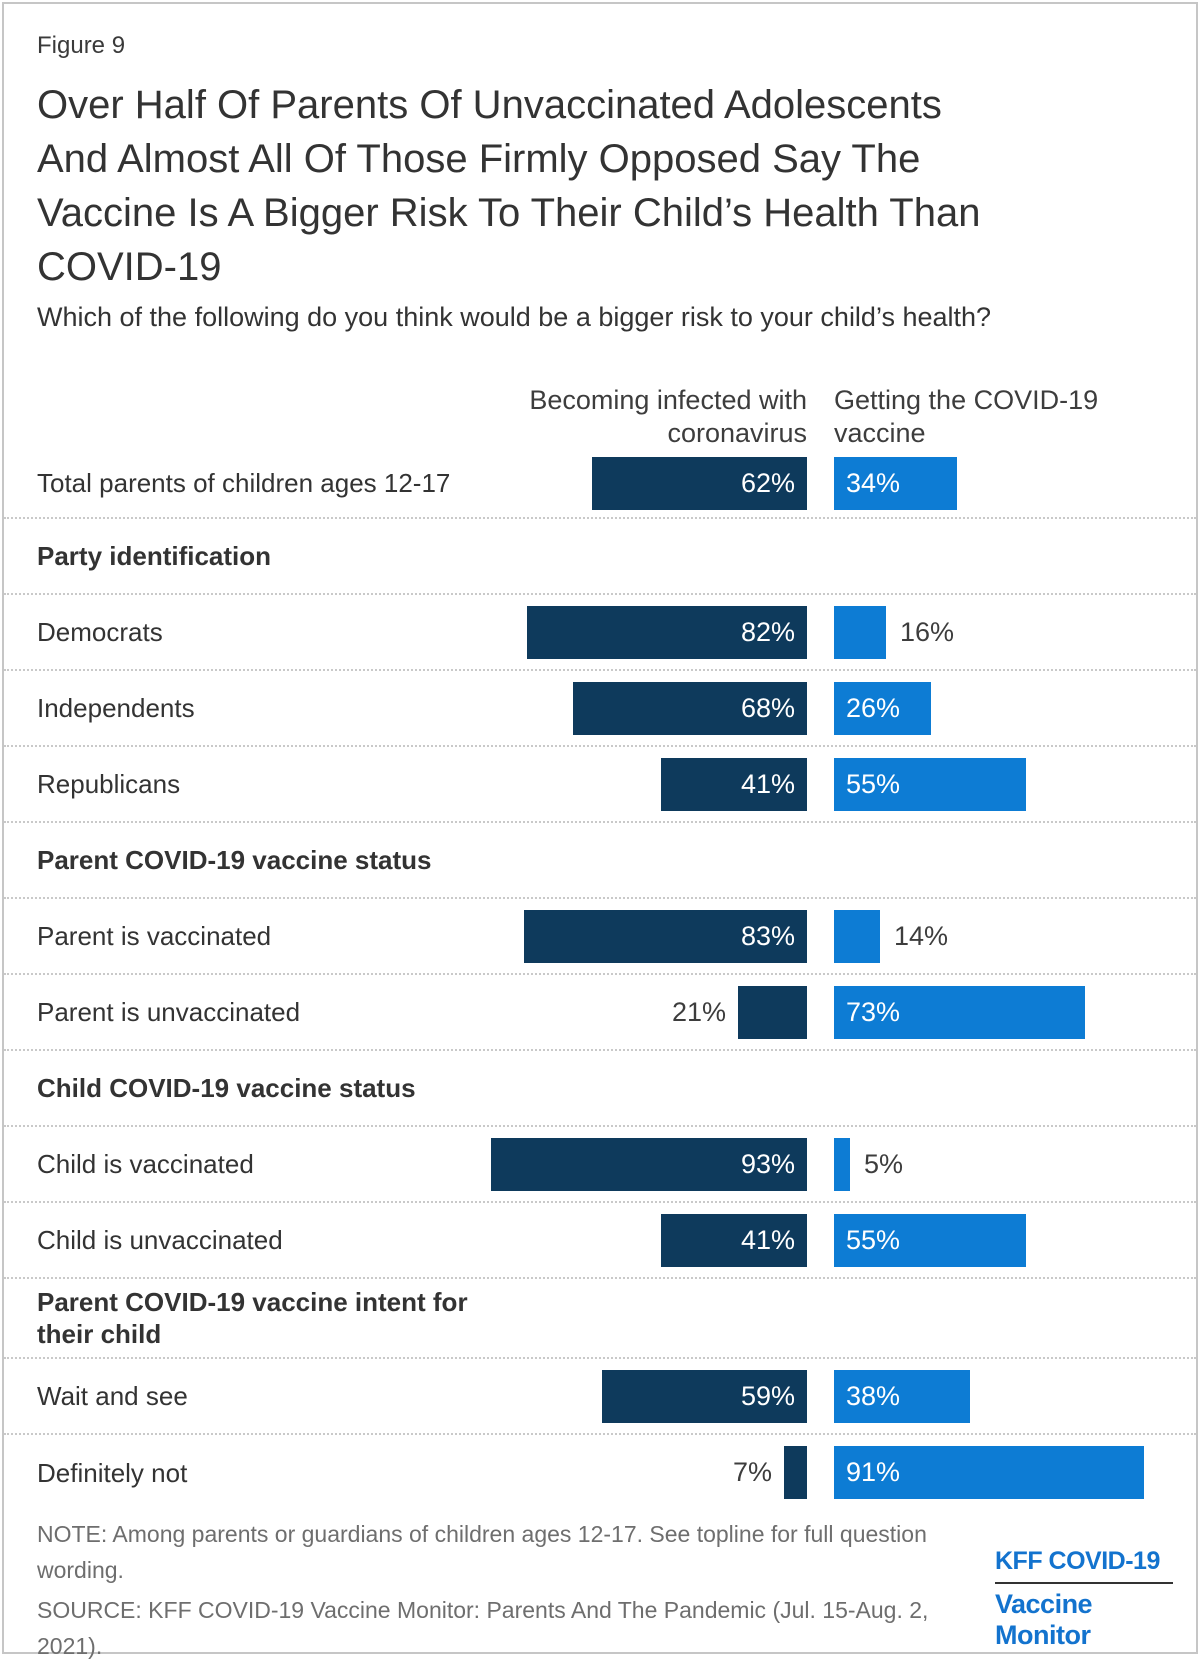 This screenshot has height=1664, width=1200. What do you see at coordinates (668, 400) in the screenshot?
I see `column-header-infected-line: Becoming infected with` at bounding box center [668, 400].